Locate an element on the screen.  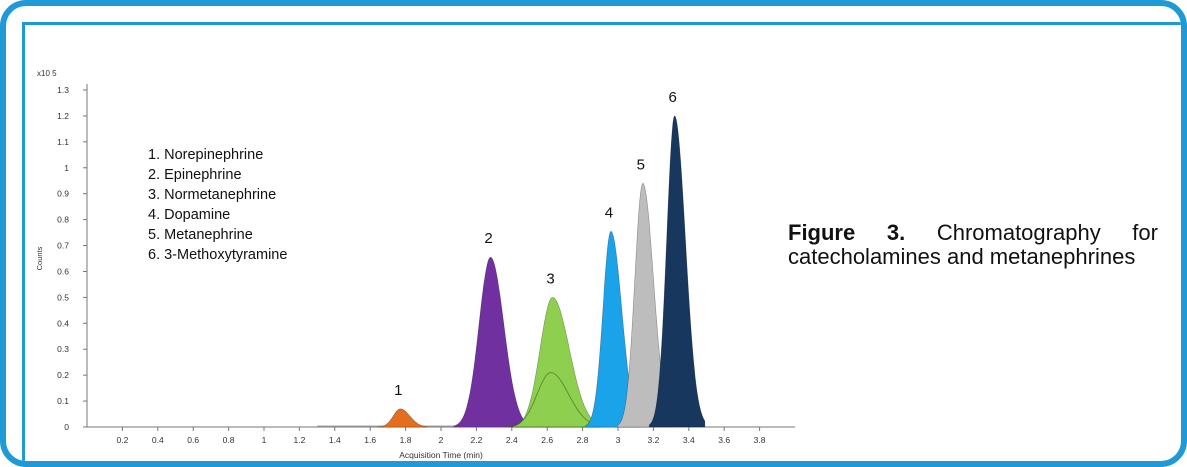
x-tick-label: 1 is located at coordinates (264, 440).